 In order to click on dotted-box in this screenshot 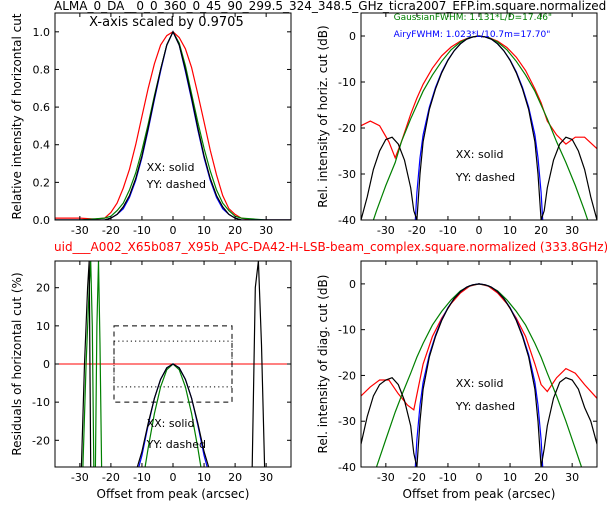, I will do `click(173, 364)`.